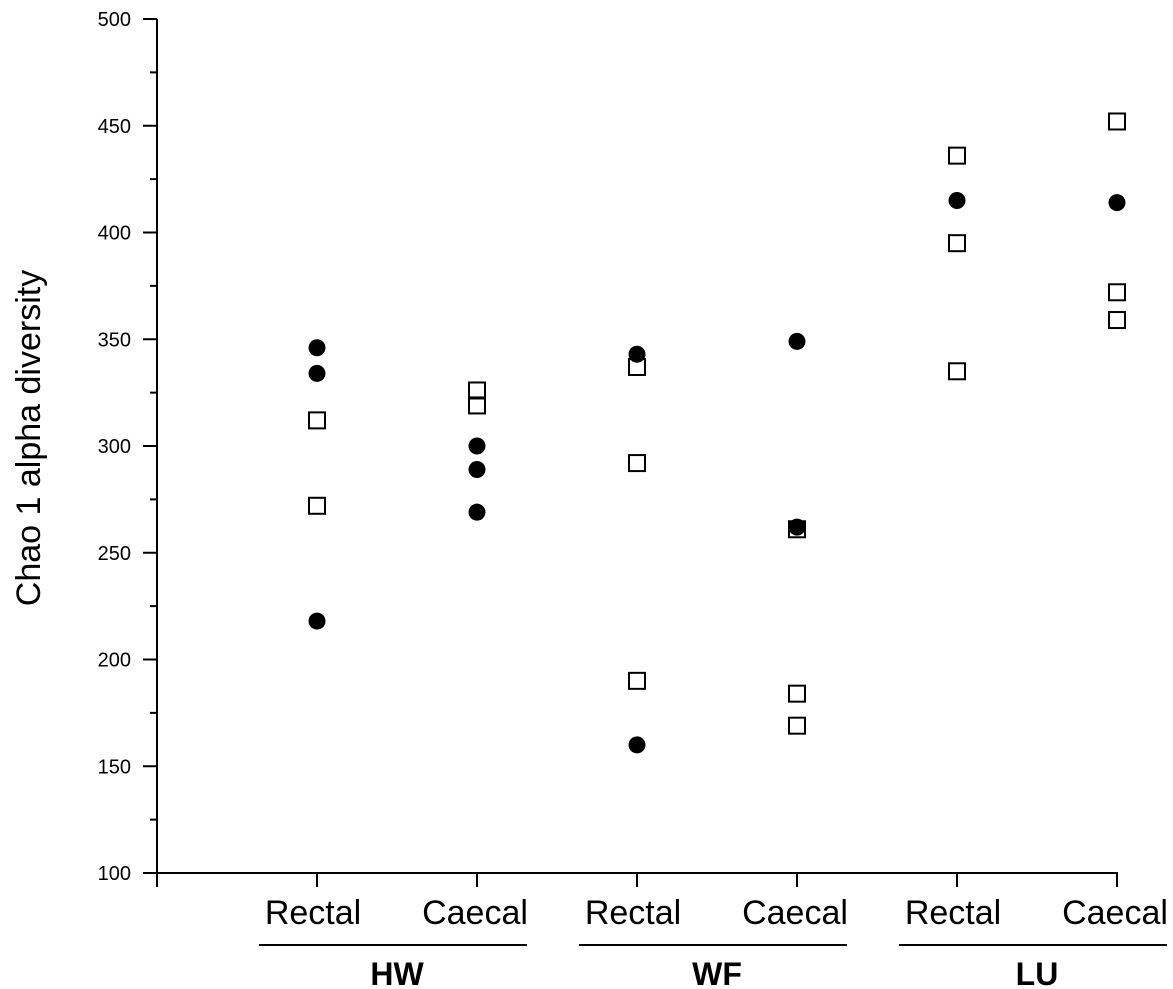  Describe the element at coordinates (397, 972) in the screenshot. I see `group-label: HW` at that location.